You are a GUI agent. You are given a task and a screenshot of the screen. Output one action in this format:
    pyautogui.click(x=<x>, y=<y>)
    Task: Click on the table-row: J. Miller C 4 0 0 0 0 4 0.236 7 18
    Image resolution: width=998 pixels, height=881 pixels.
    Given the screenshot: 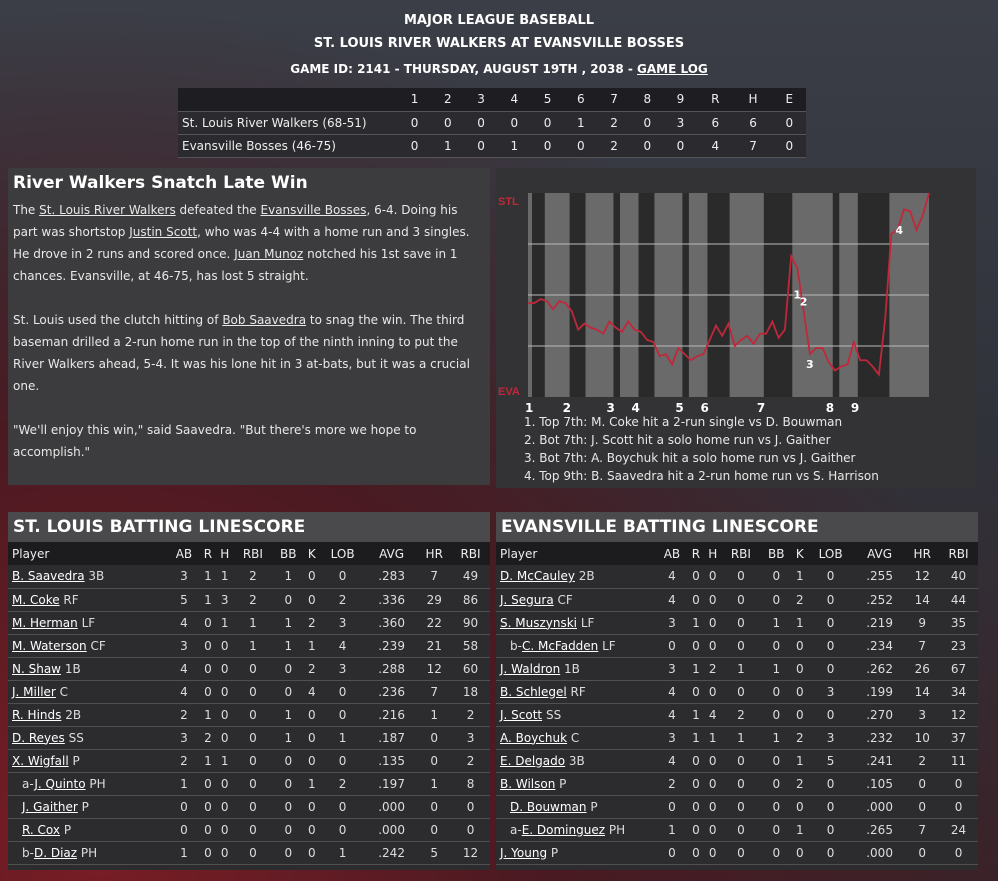 What is the action you would take?
    pyautogui.click(x=249, y=692)
    